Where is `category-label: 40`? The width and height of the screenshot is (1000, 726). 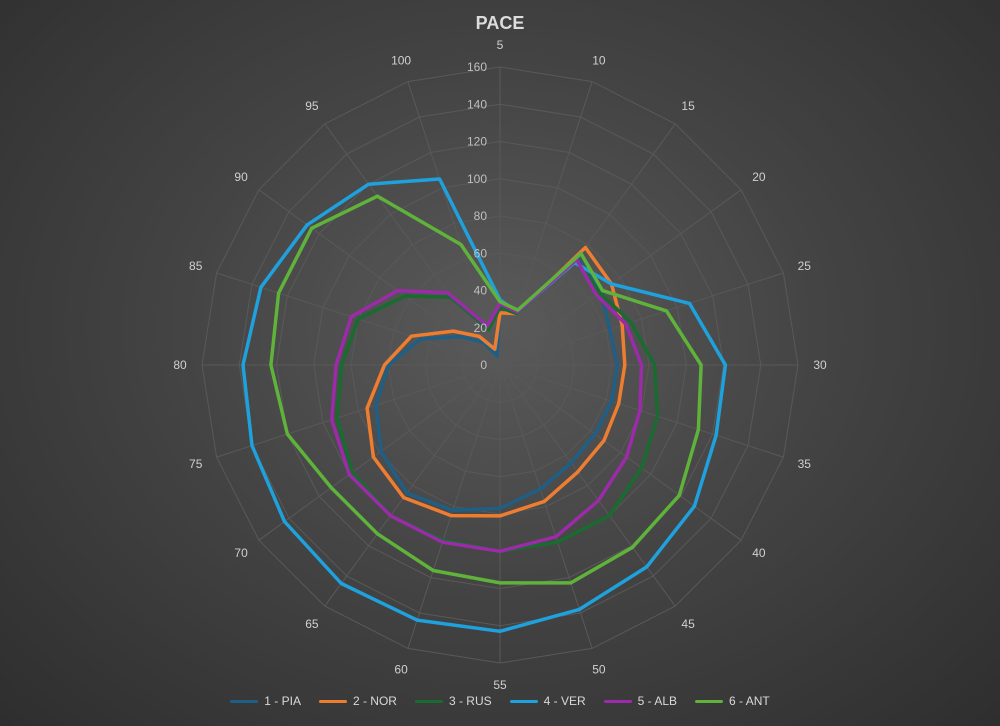
category-label: 40 is located at coordinates (759, 553).